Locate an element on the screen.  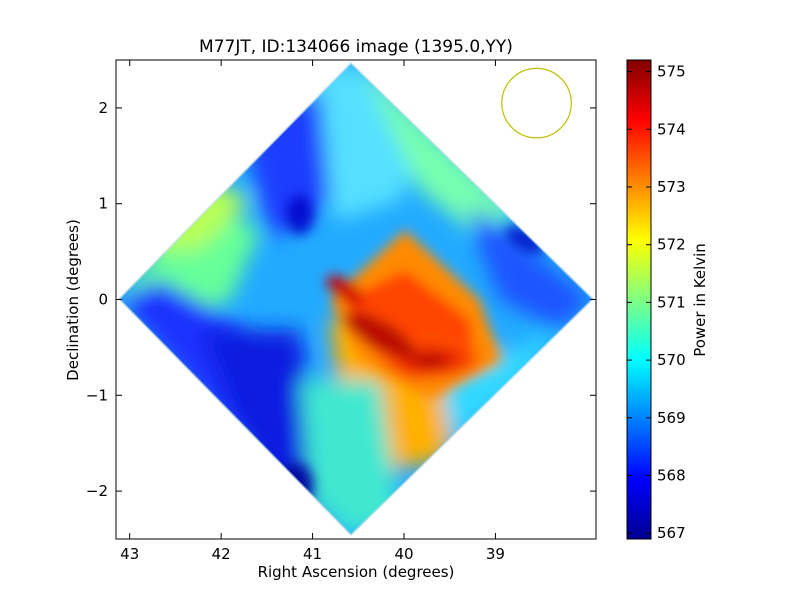
y-tick-label: 0 is located at coordinates (103, 300).